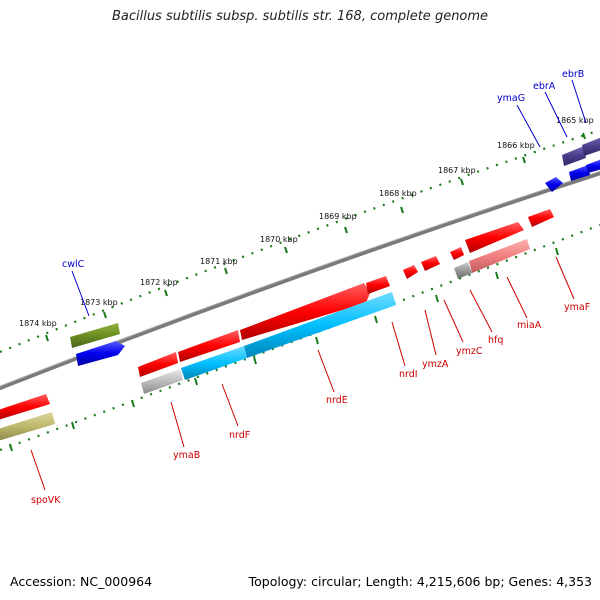  Describe the element at coordinates (159, 282) in the screenshot. I see `kbp-label: 1872 kbp` at that location.